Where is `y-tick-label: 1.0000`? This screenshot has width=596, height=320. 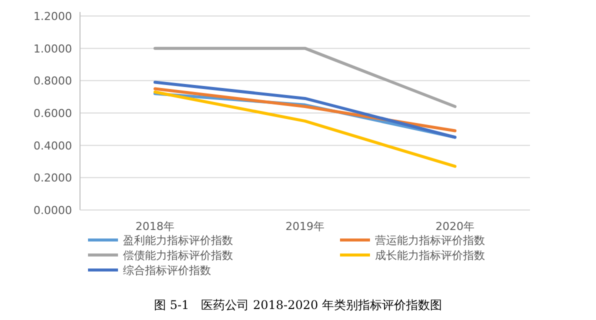 y-tick-label: 1.0000 is located at coordinates (53, 49).